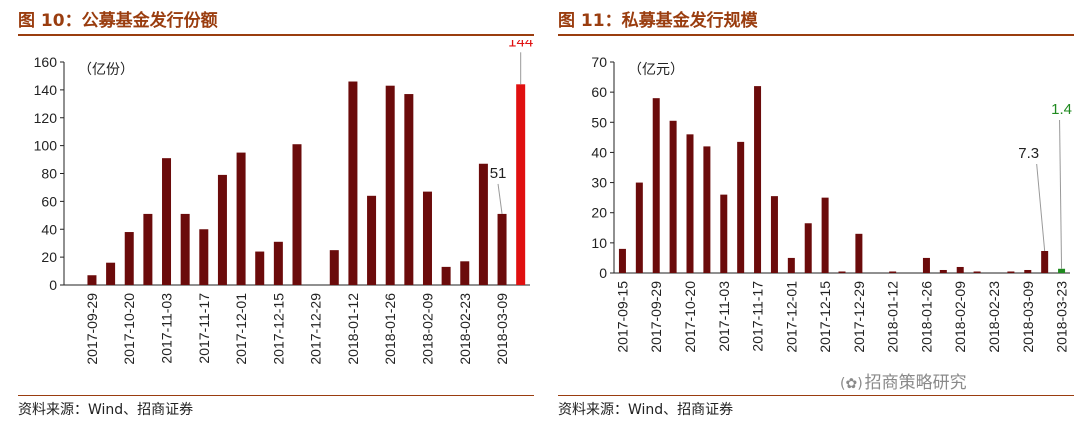 The width and height of the screenshot is (1080, 428). I want to click on left-y-tick-label: 140, so click(46, 90).